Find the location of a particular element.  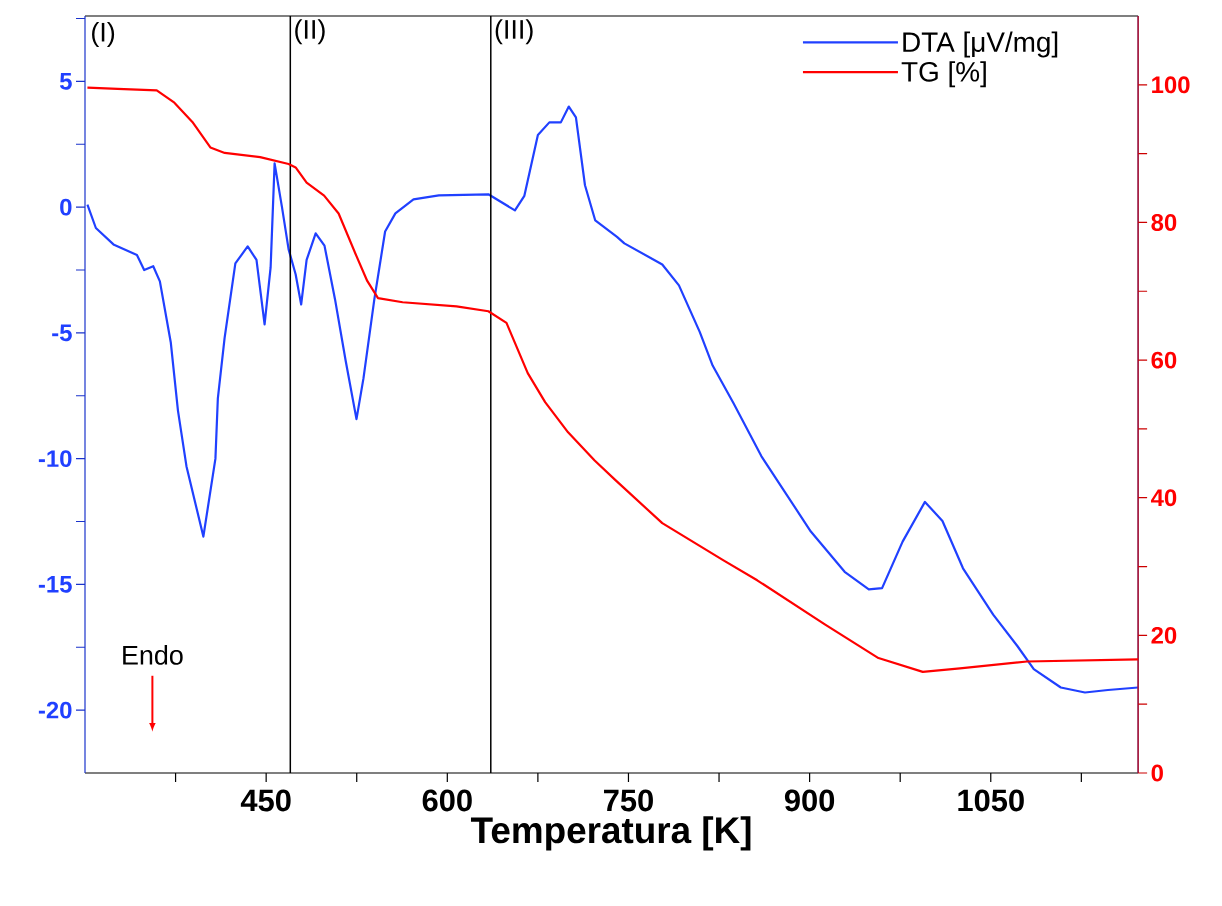

x-axis-title: Temperatura [K] is located at coordinates (610, 833).